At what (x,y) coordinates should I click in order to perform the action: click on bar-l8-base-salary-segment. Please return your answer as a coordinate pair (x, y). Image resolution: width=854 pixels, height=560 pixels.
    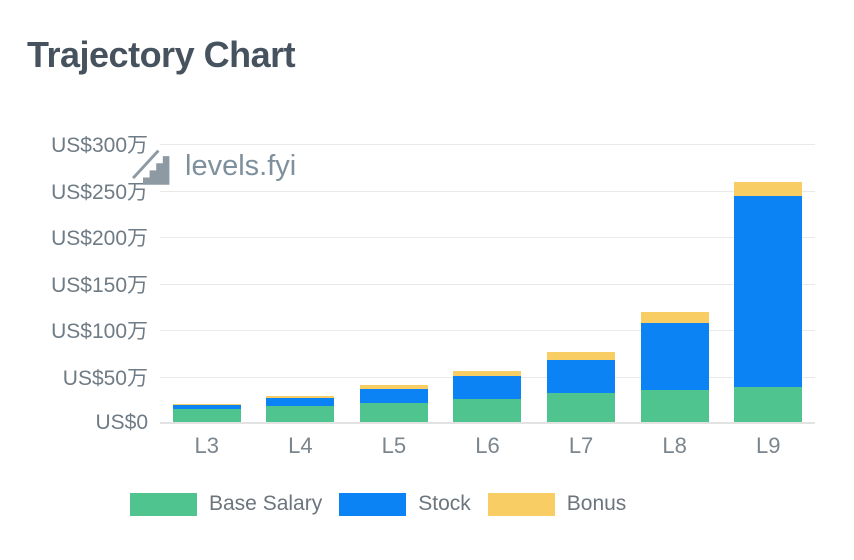
    Looking at the image, I should click on (674, 406).